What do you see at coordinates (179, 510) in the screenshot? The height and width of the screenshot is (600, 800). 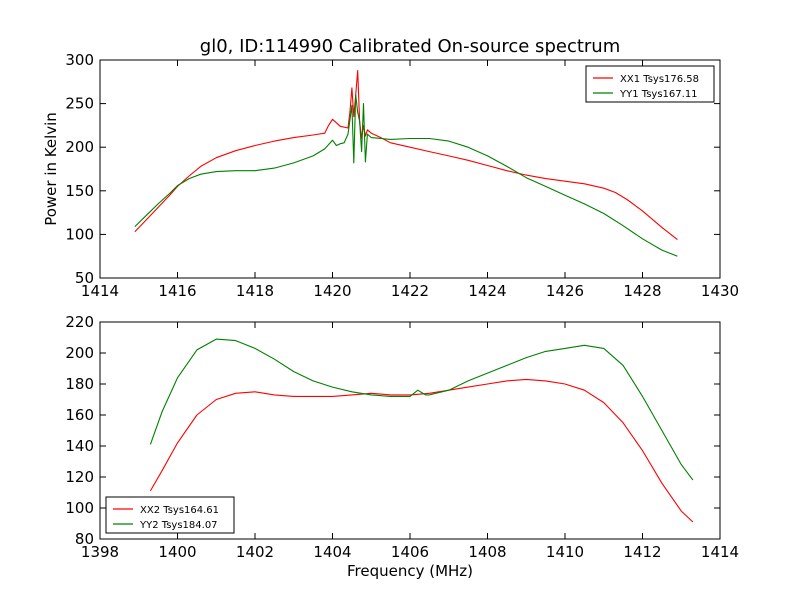 I see `chart2-legend-label-1: XX2 Tsys164.61` at bounding box center [179, 510].